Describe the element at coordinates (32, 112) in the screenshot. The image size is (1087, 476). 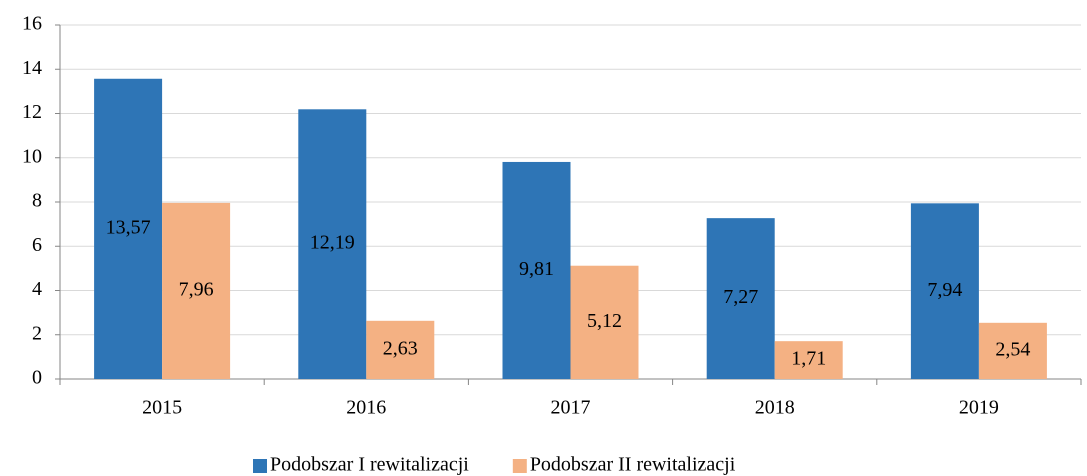
I see `y-tick-label: 12` at that location.